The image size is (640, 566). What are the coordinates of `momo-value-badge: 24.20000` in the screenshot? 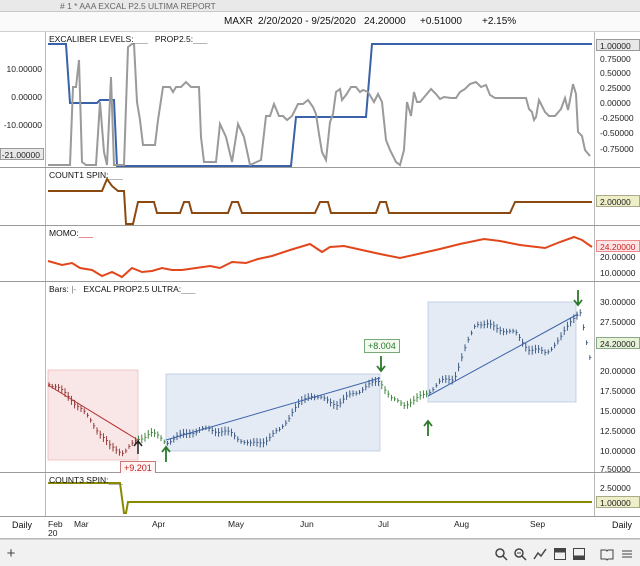 It's located at (618, 246).